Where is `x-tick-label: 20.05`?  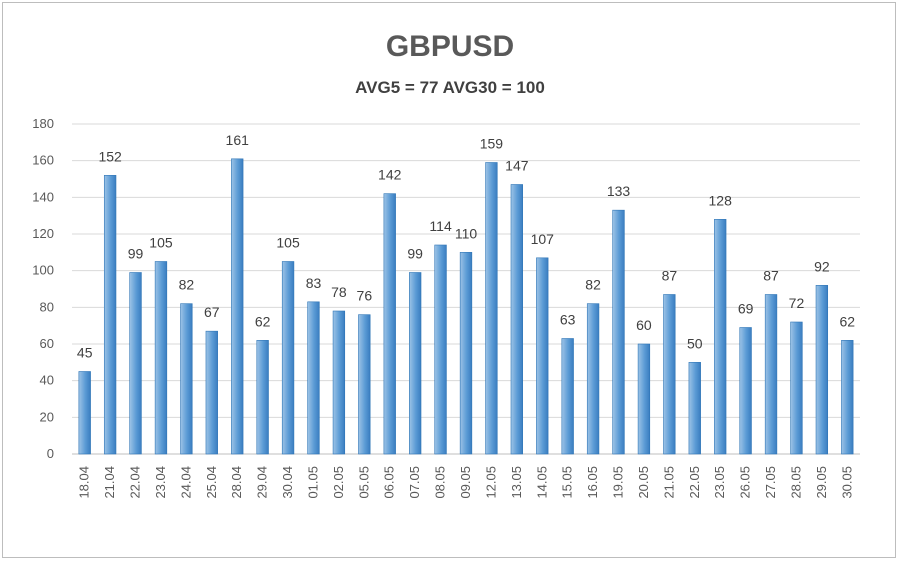 x-tick-label: 20.05 is located at coordinates (643, 482).